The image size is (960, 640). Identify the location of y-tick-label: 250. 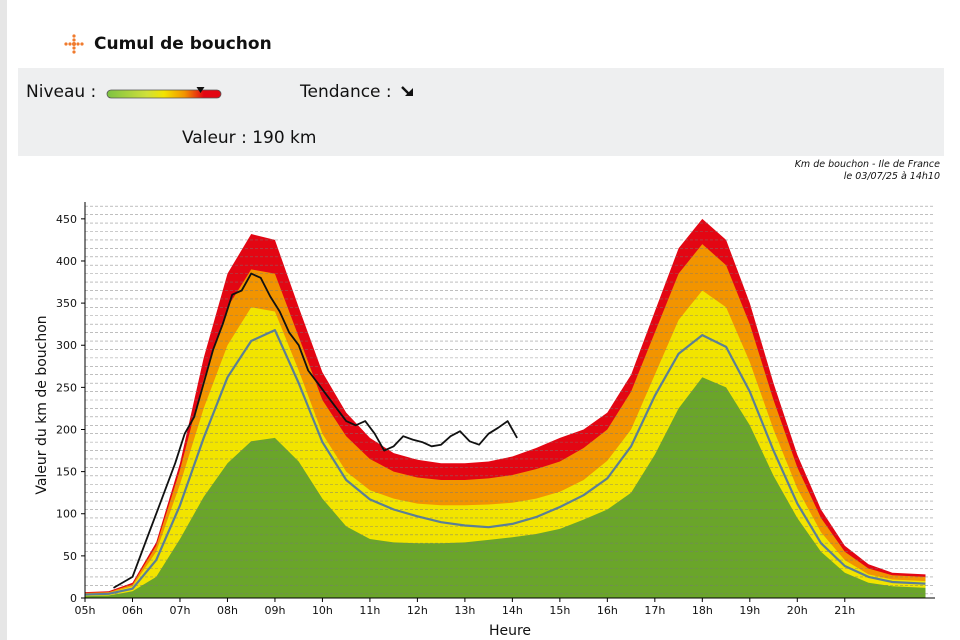
(66, 387).